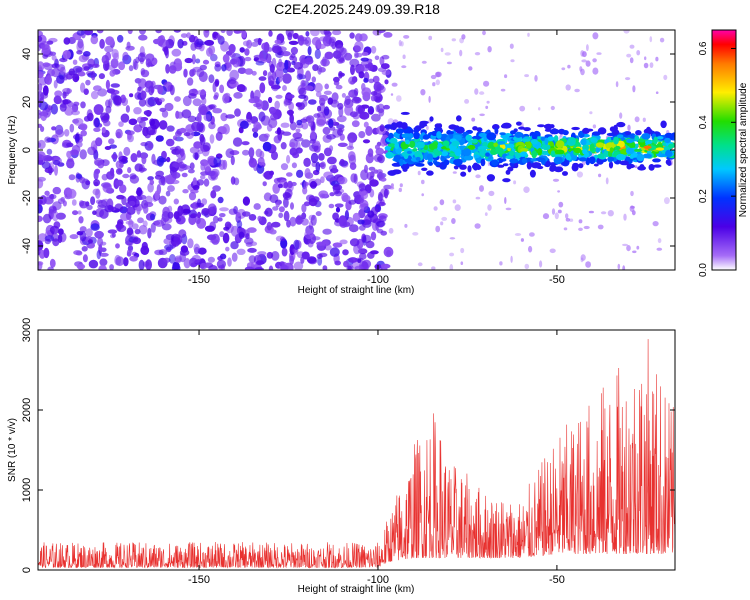 The height and width of the screenshot is (600, 750). Describe the element at coordinates (27, 410) in the screenshot. I see `y-tick-label: 2000` at that location.